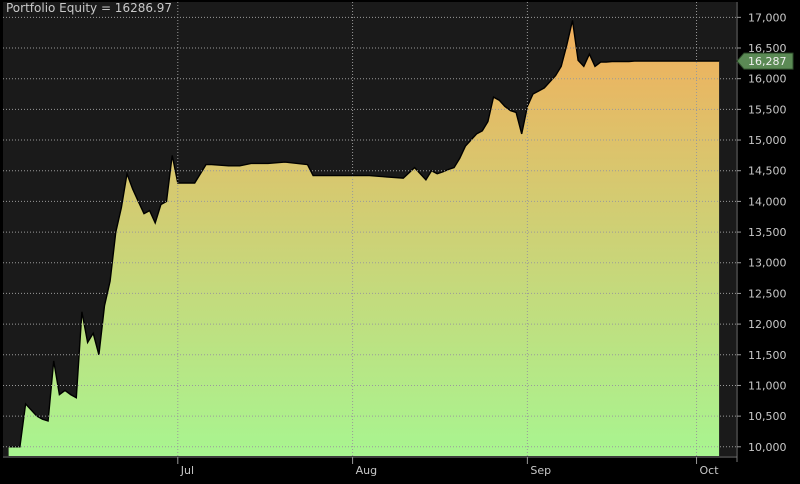  What do you see at coordinates (767, 140) in the screenshot?
I see `y-tick-label: 15,000` at bounding box center [767, 140].